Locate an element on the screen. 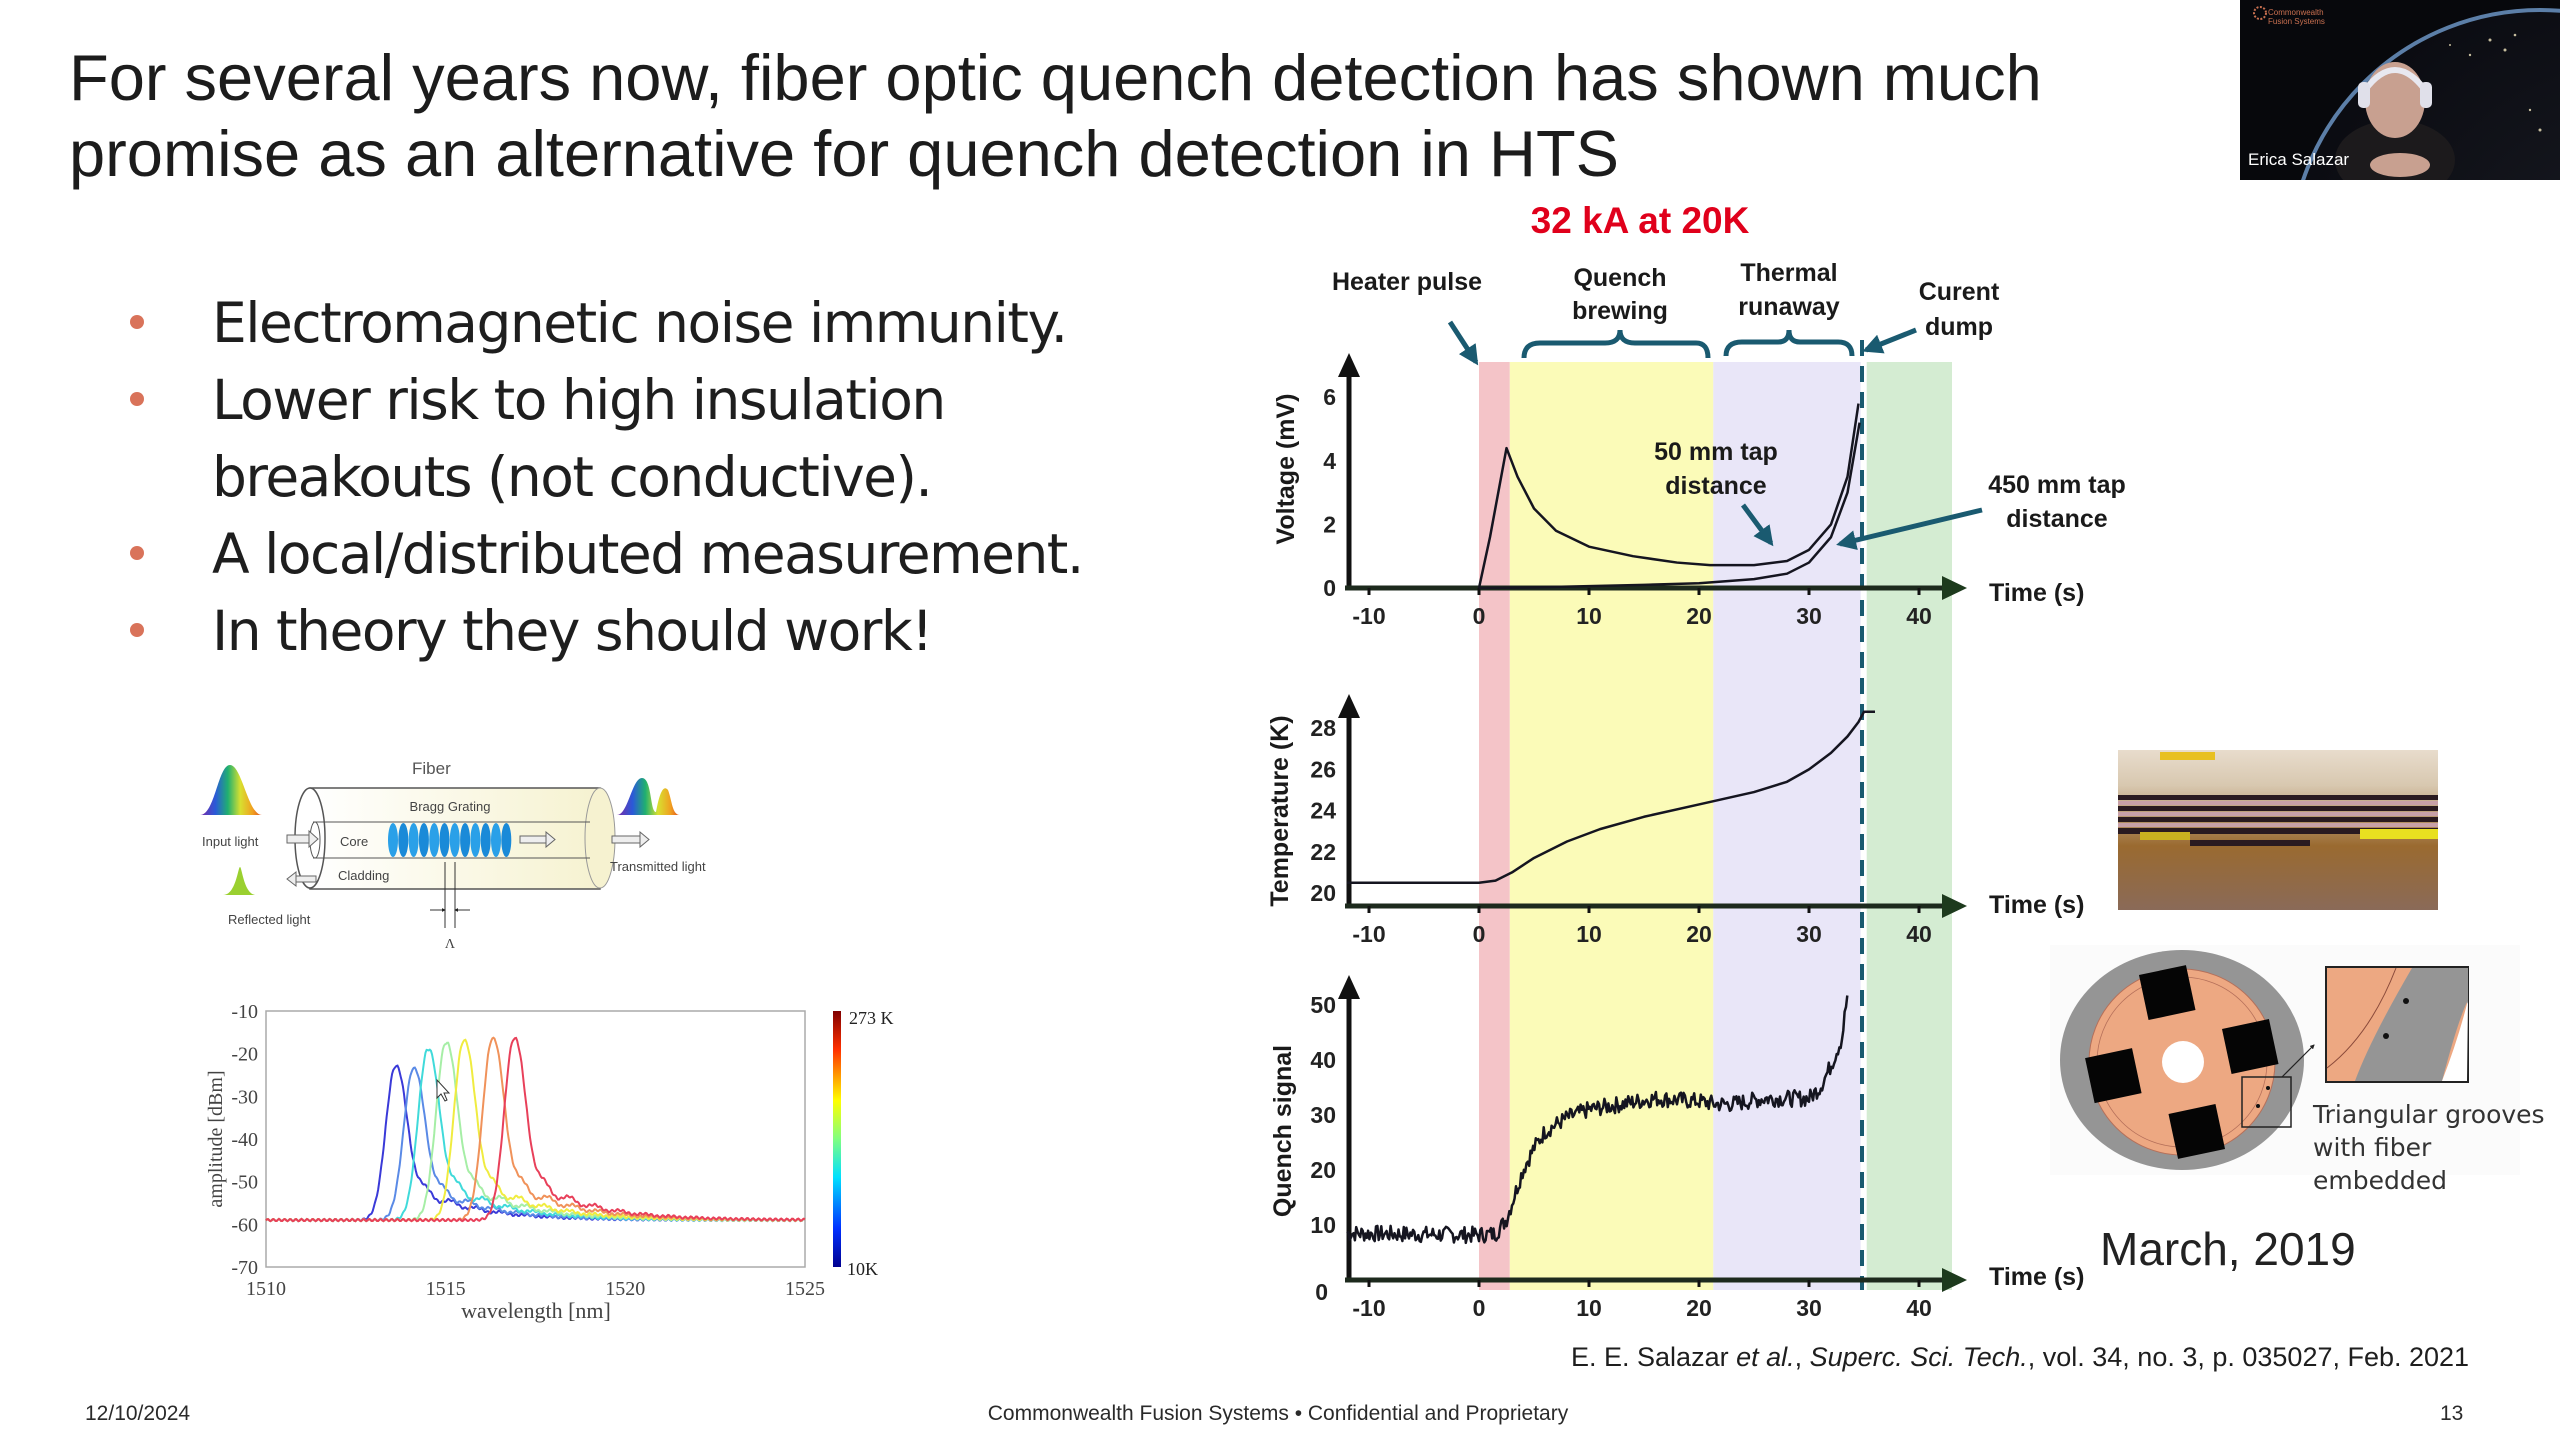 The image size is (2560, 1440). participant-name: Erica Salazar is located at coordinates (2299, 159).